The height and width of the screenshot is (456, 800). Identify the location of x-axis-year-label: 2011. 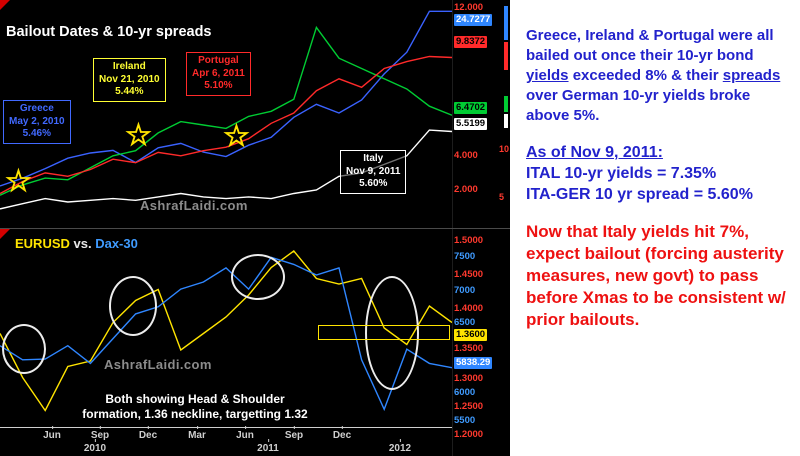
(268, 446).